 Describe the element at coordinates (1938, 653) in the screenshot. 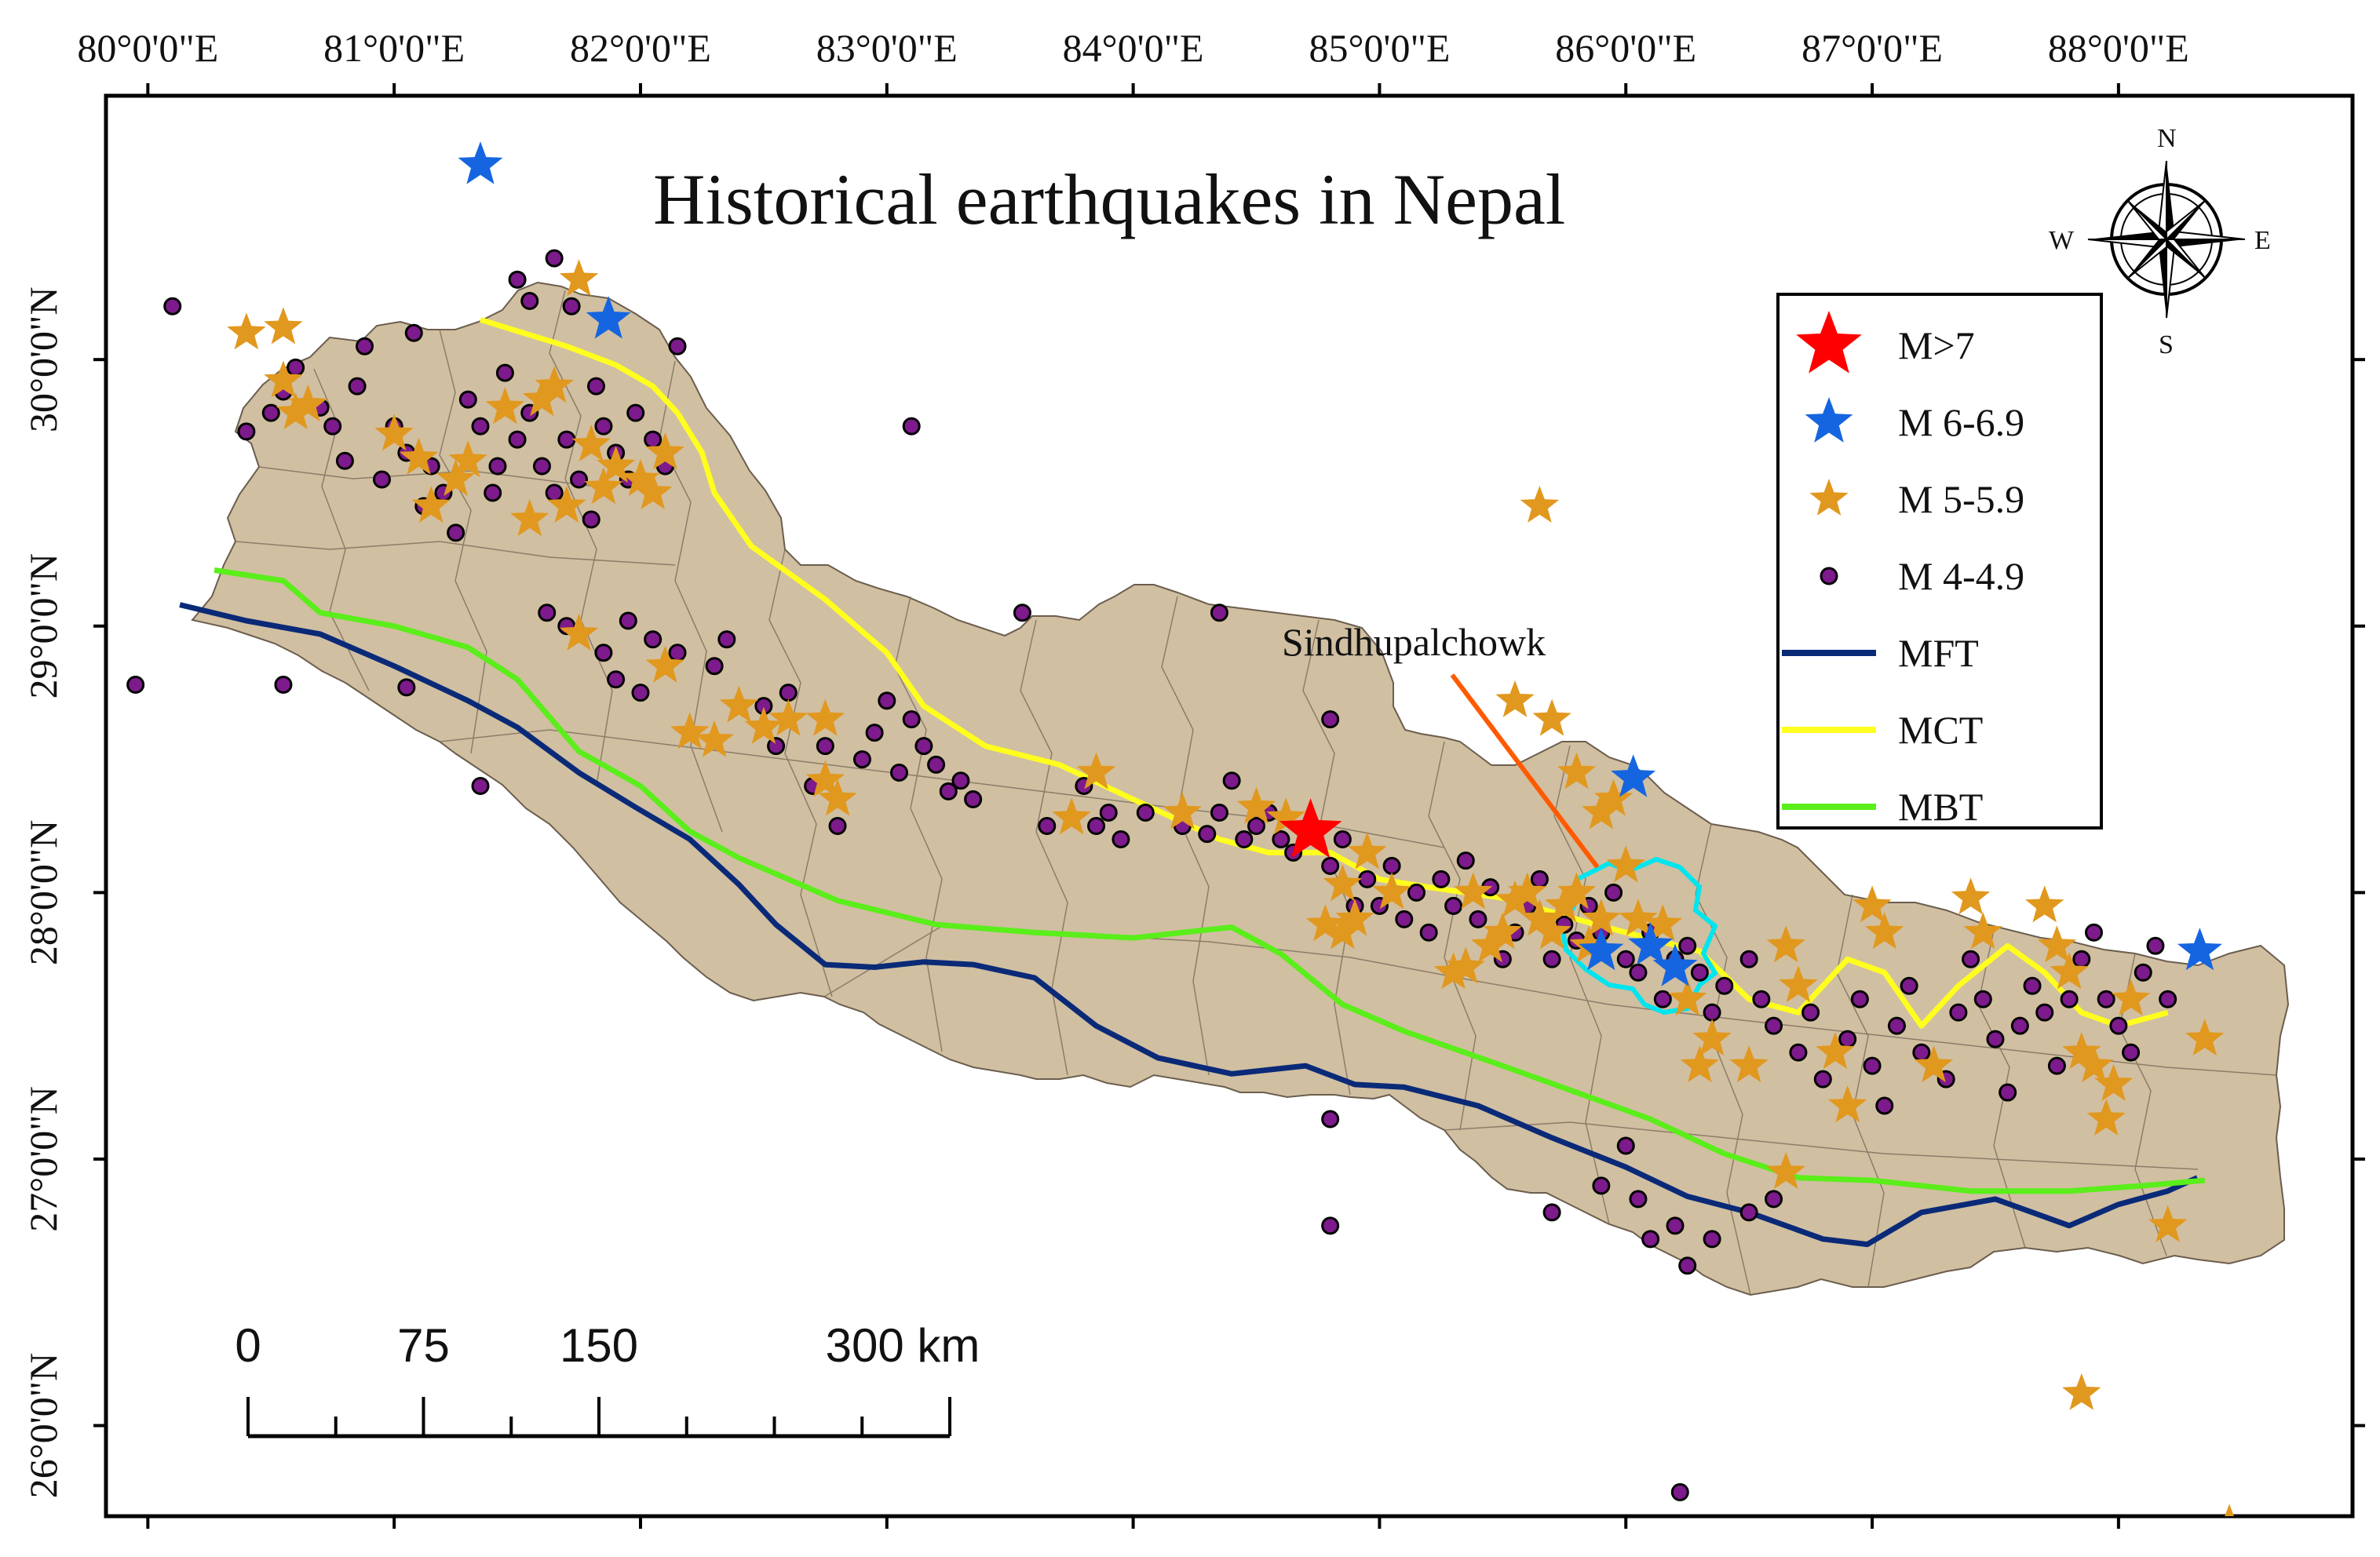

I see `legend-label: MFT` at that location.